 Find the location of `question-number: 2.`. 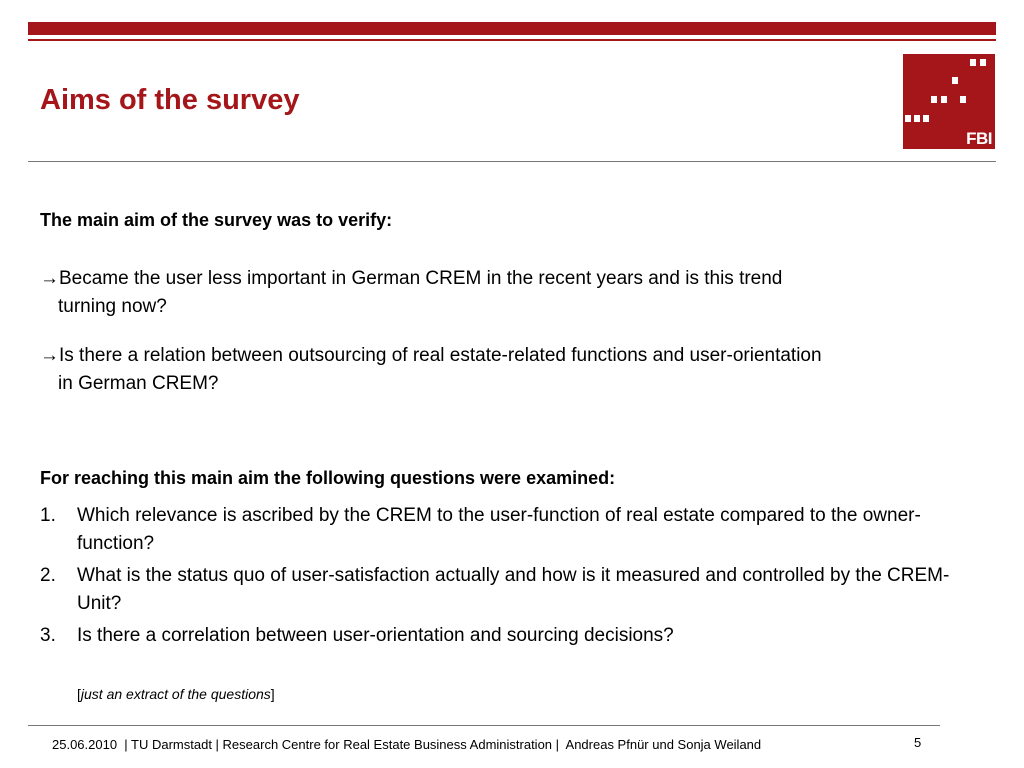

question-number: 2. is located at coordinates (48, 575).